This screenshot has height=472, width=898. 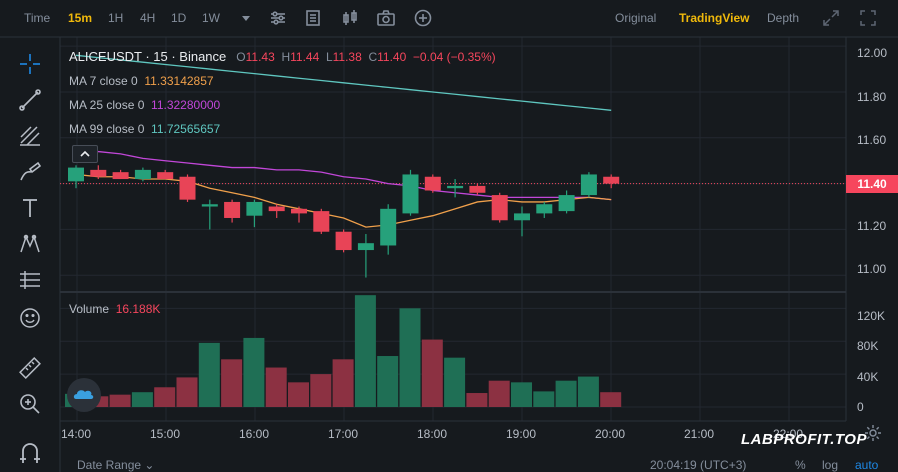 I want to click on ma7-value: 11.33142857, so click(x=179, y=81).